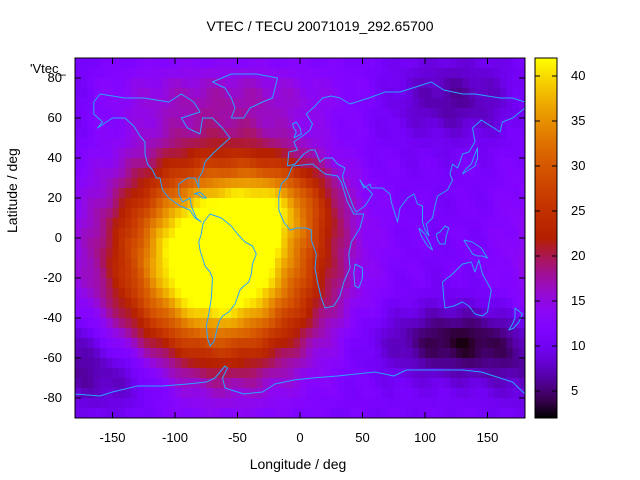  Describe the element at coordinates (515, 319) in the screenshot. I see `coastline-new-zealand` at that location.